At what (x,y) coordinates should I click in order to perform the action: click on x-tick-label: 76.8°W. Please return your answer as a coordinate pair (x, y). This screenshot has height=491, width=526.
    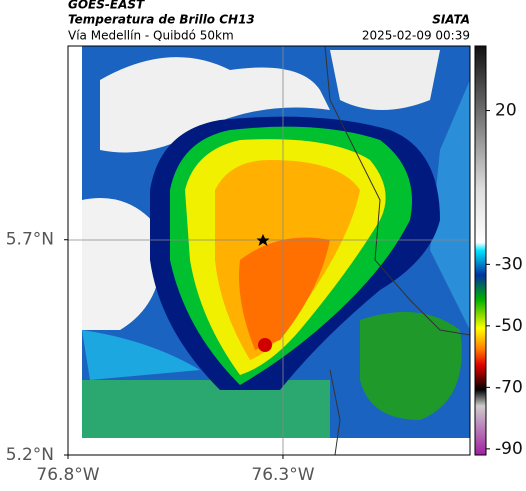
    Looking at the image, I should click on (67, 475).